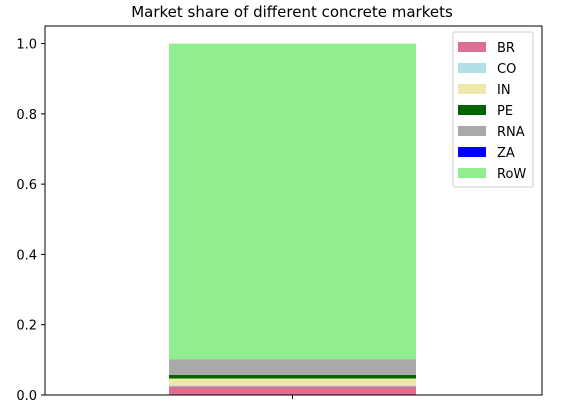  Describe the element at coordinates (504, 90) in the screenshot. I see `legend-label-in: IN` at that location.